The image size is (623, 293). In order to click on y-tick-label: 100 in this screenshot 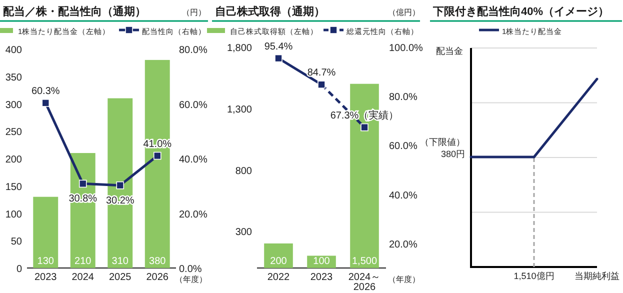, I will do `click(13, 214)`.